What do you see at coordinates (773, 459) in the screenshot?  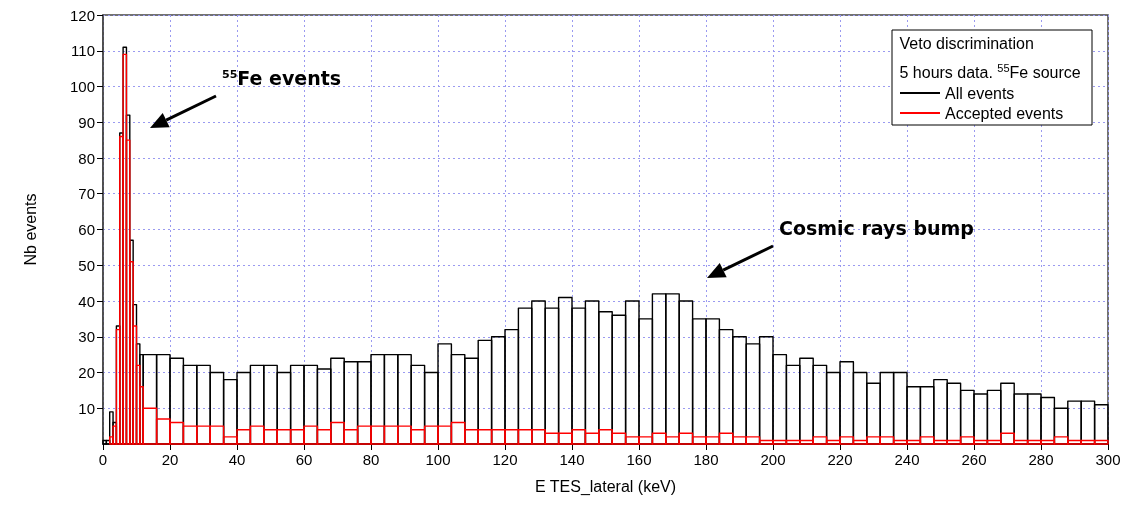 I see `x-tick-label: 200` at bounding box center [773, 459].